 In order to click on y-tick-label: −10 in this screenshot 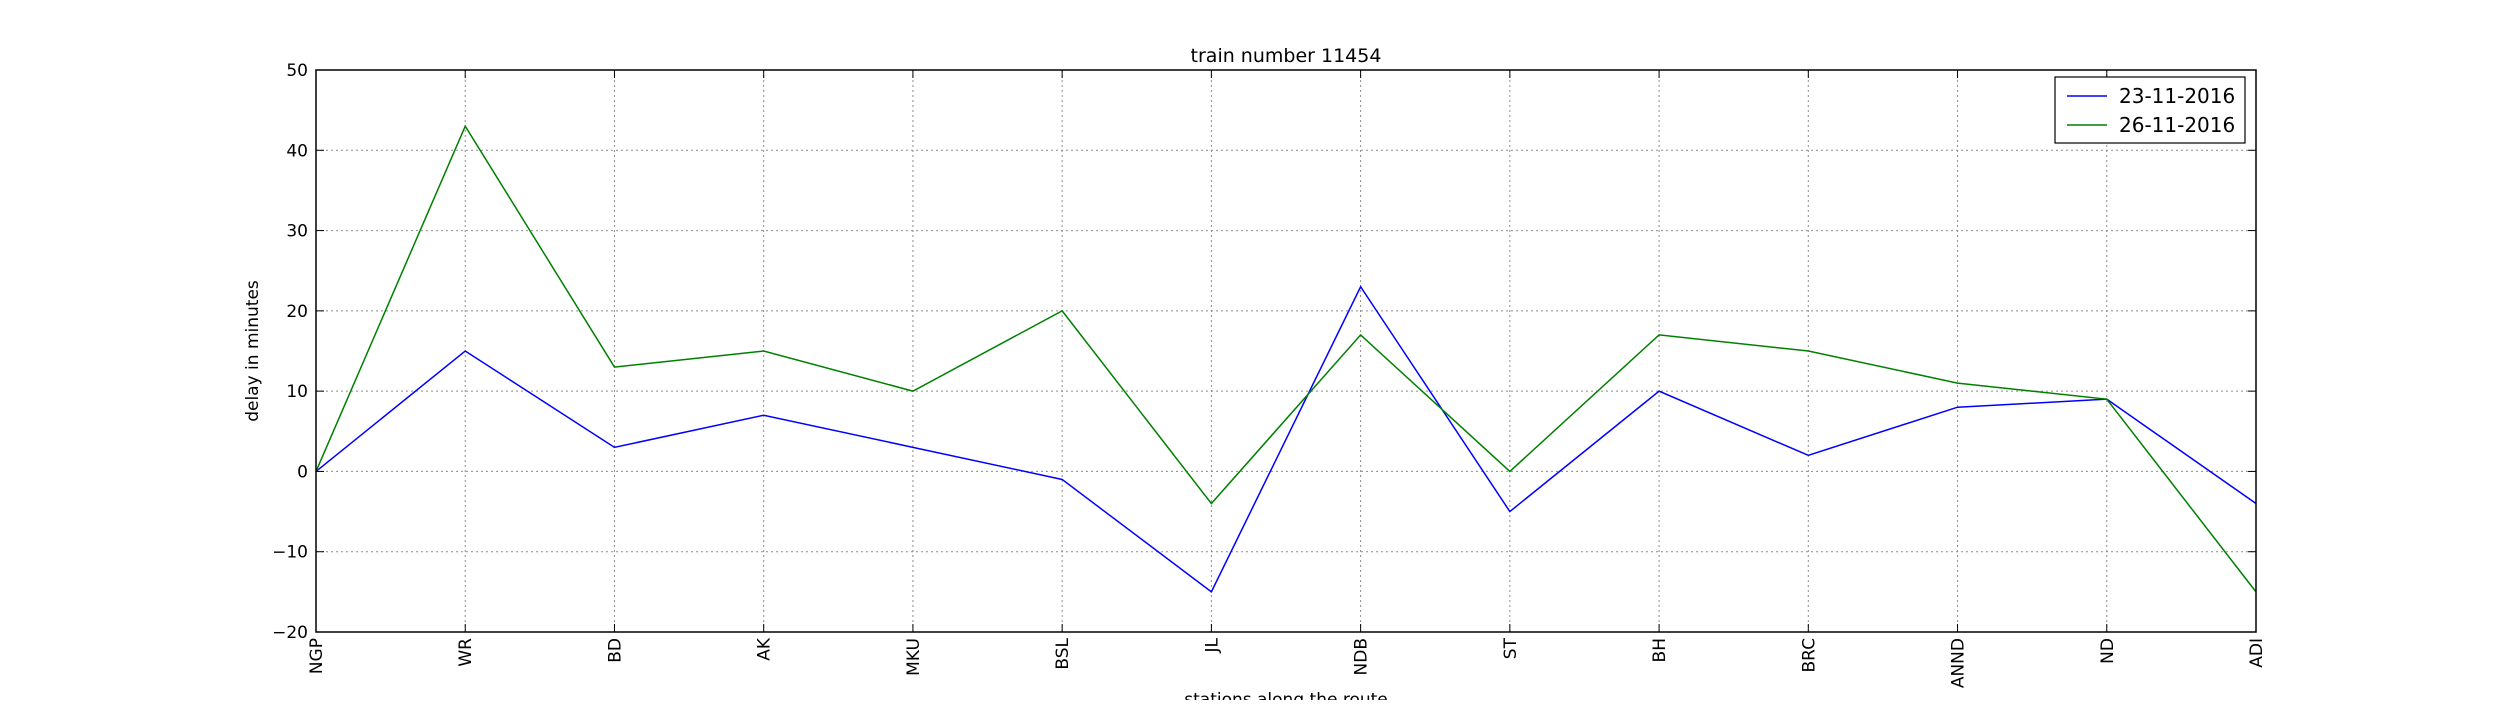, I will do `click(290, 553)`.